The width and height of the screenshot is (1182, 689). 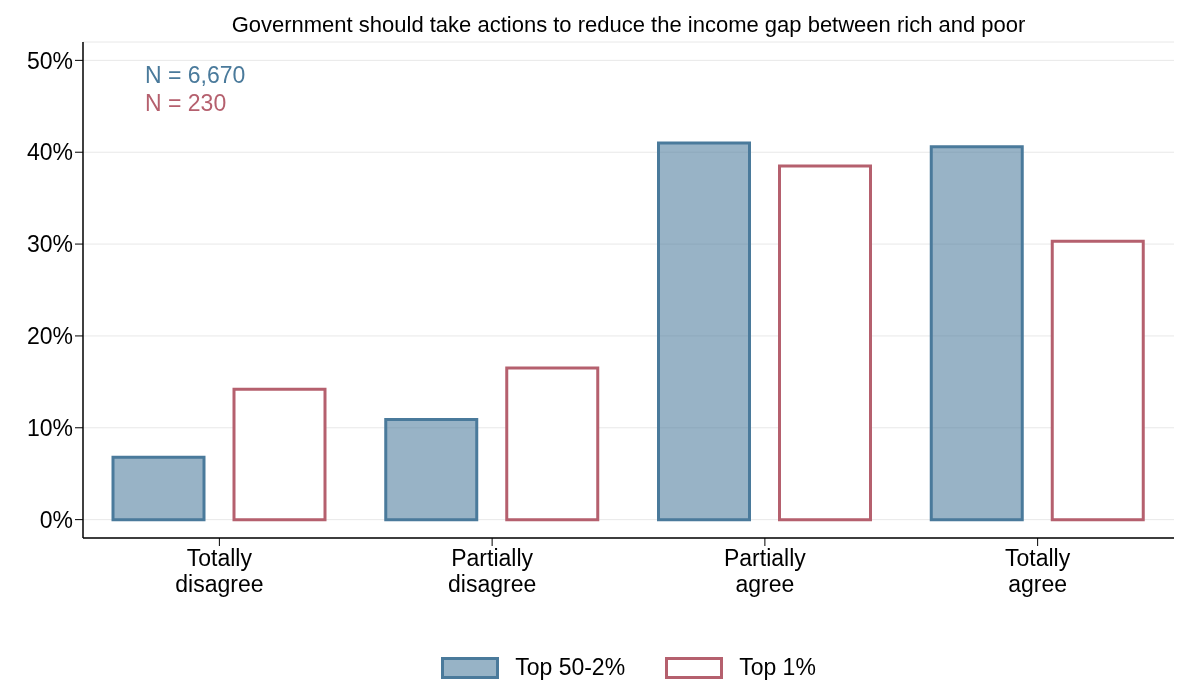 What do you see at coordinates (49, 427) in the screenshot?
I see `y-tick-label: 10%` at bounding box center [49, 427].